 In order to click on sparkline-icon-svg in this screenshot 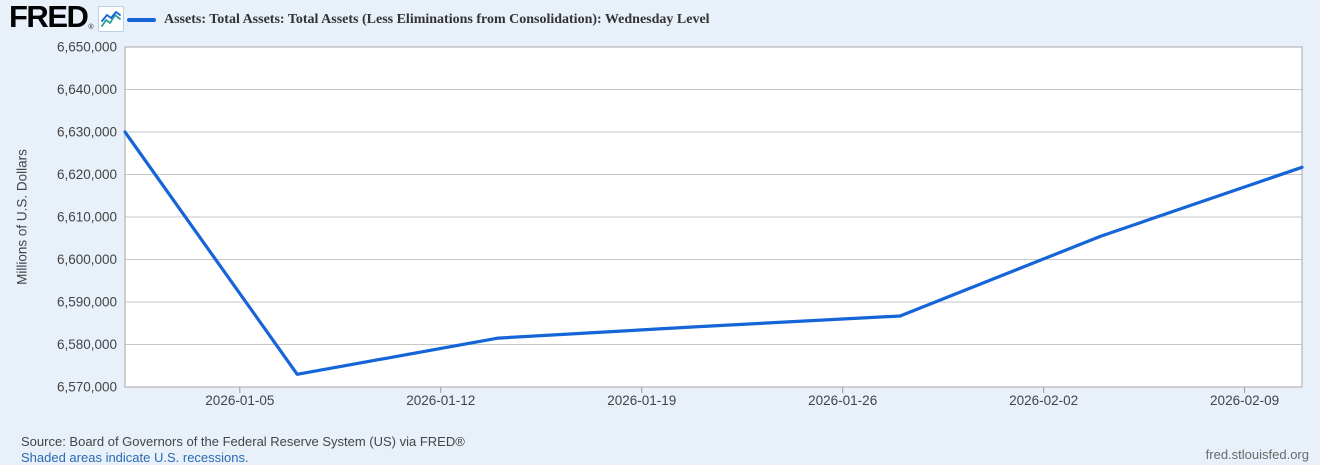, I will do `click(110, 19)`.